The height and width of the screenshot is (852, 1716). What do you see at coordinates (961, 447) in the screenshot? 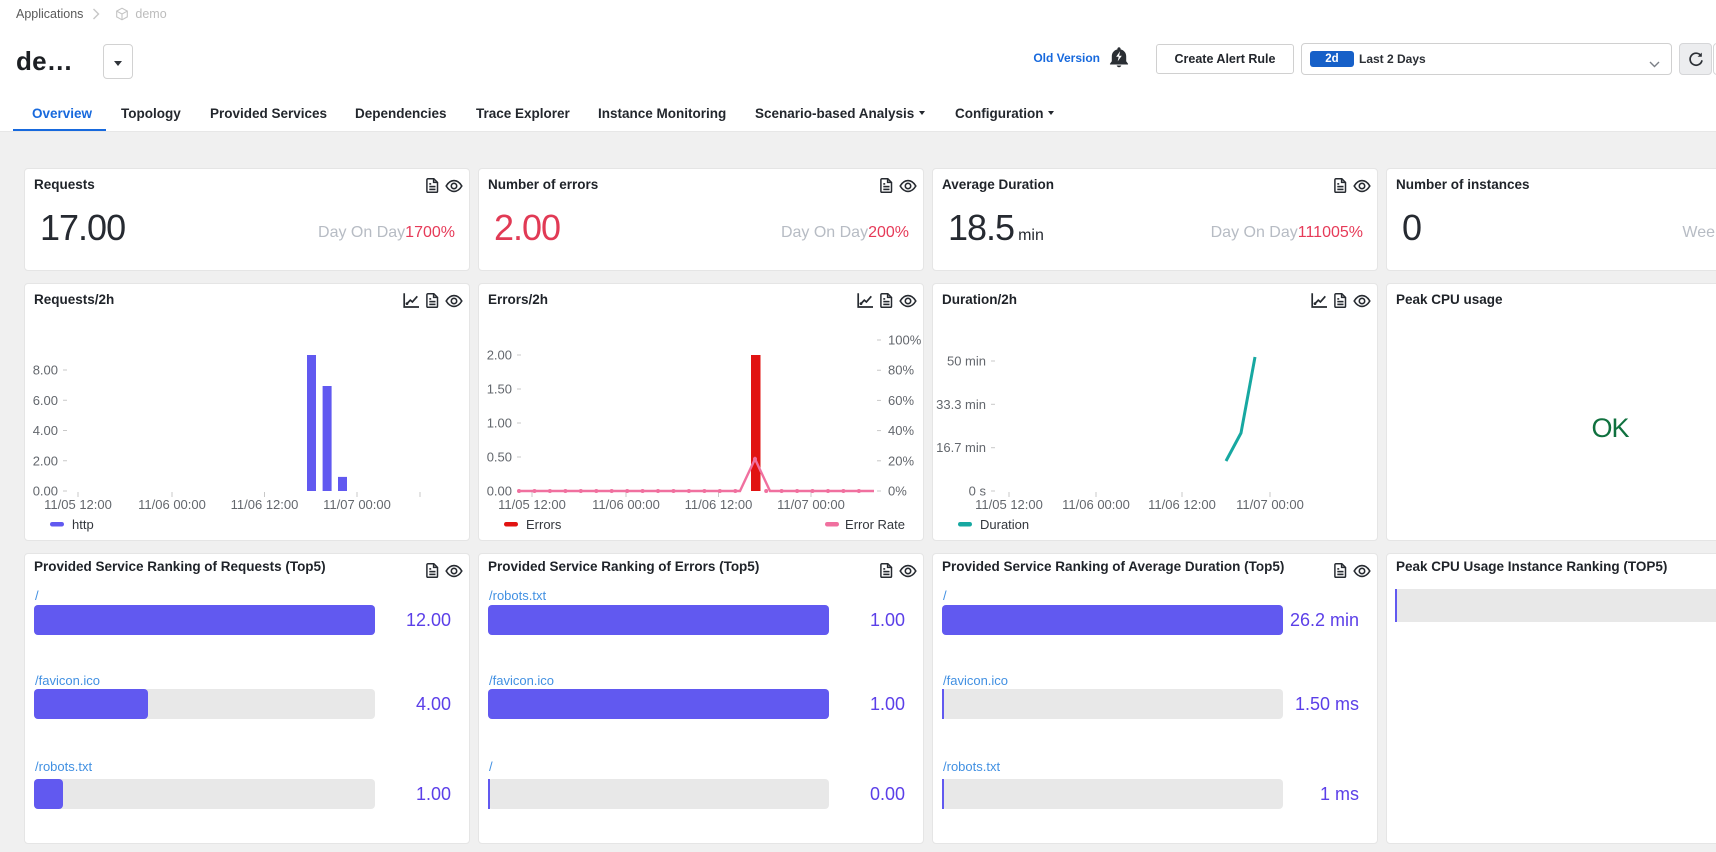
I see `svg-text: 16.7 min` at bounding box center [961, 447].